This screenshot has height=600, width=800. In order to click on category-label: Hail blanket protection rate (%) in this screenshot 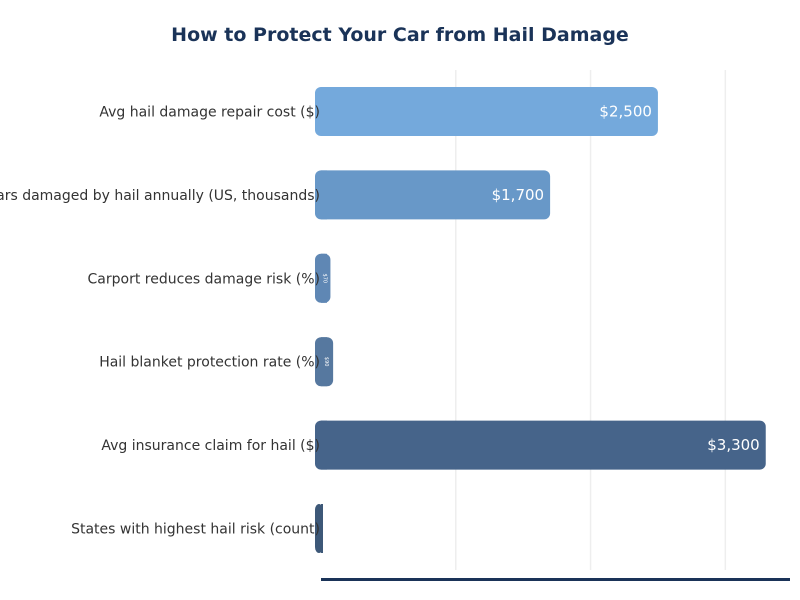, I will do `click(209, 363)`.